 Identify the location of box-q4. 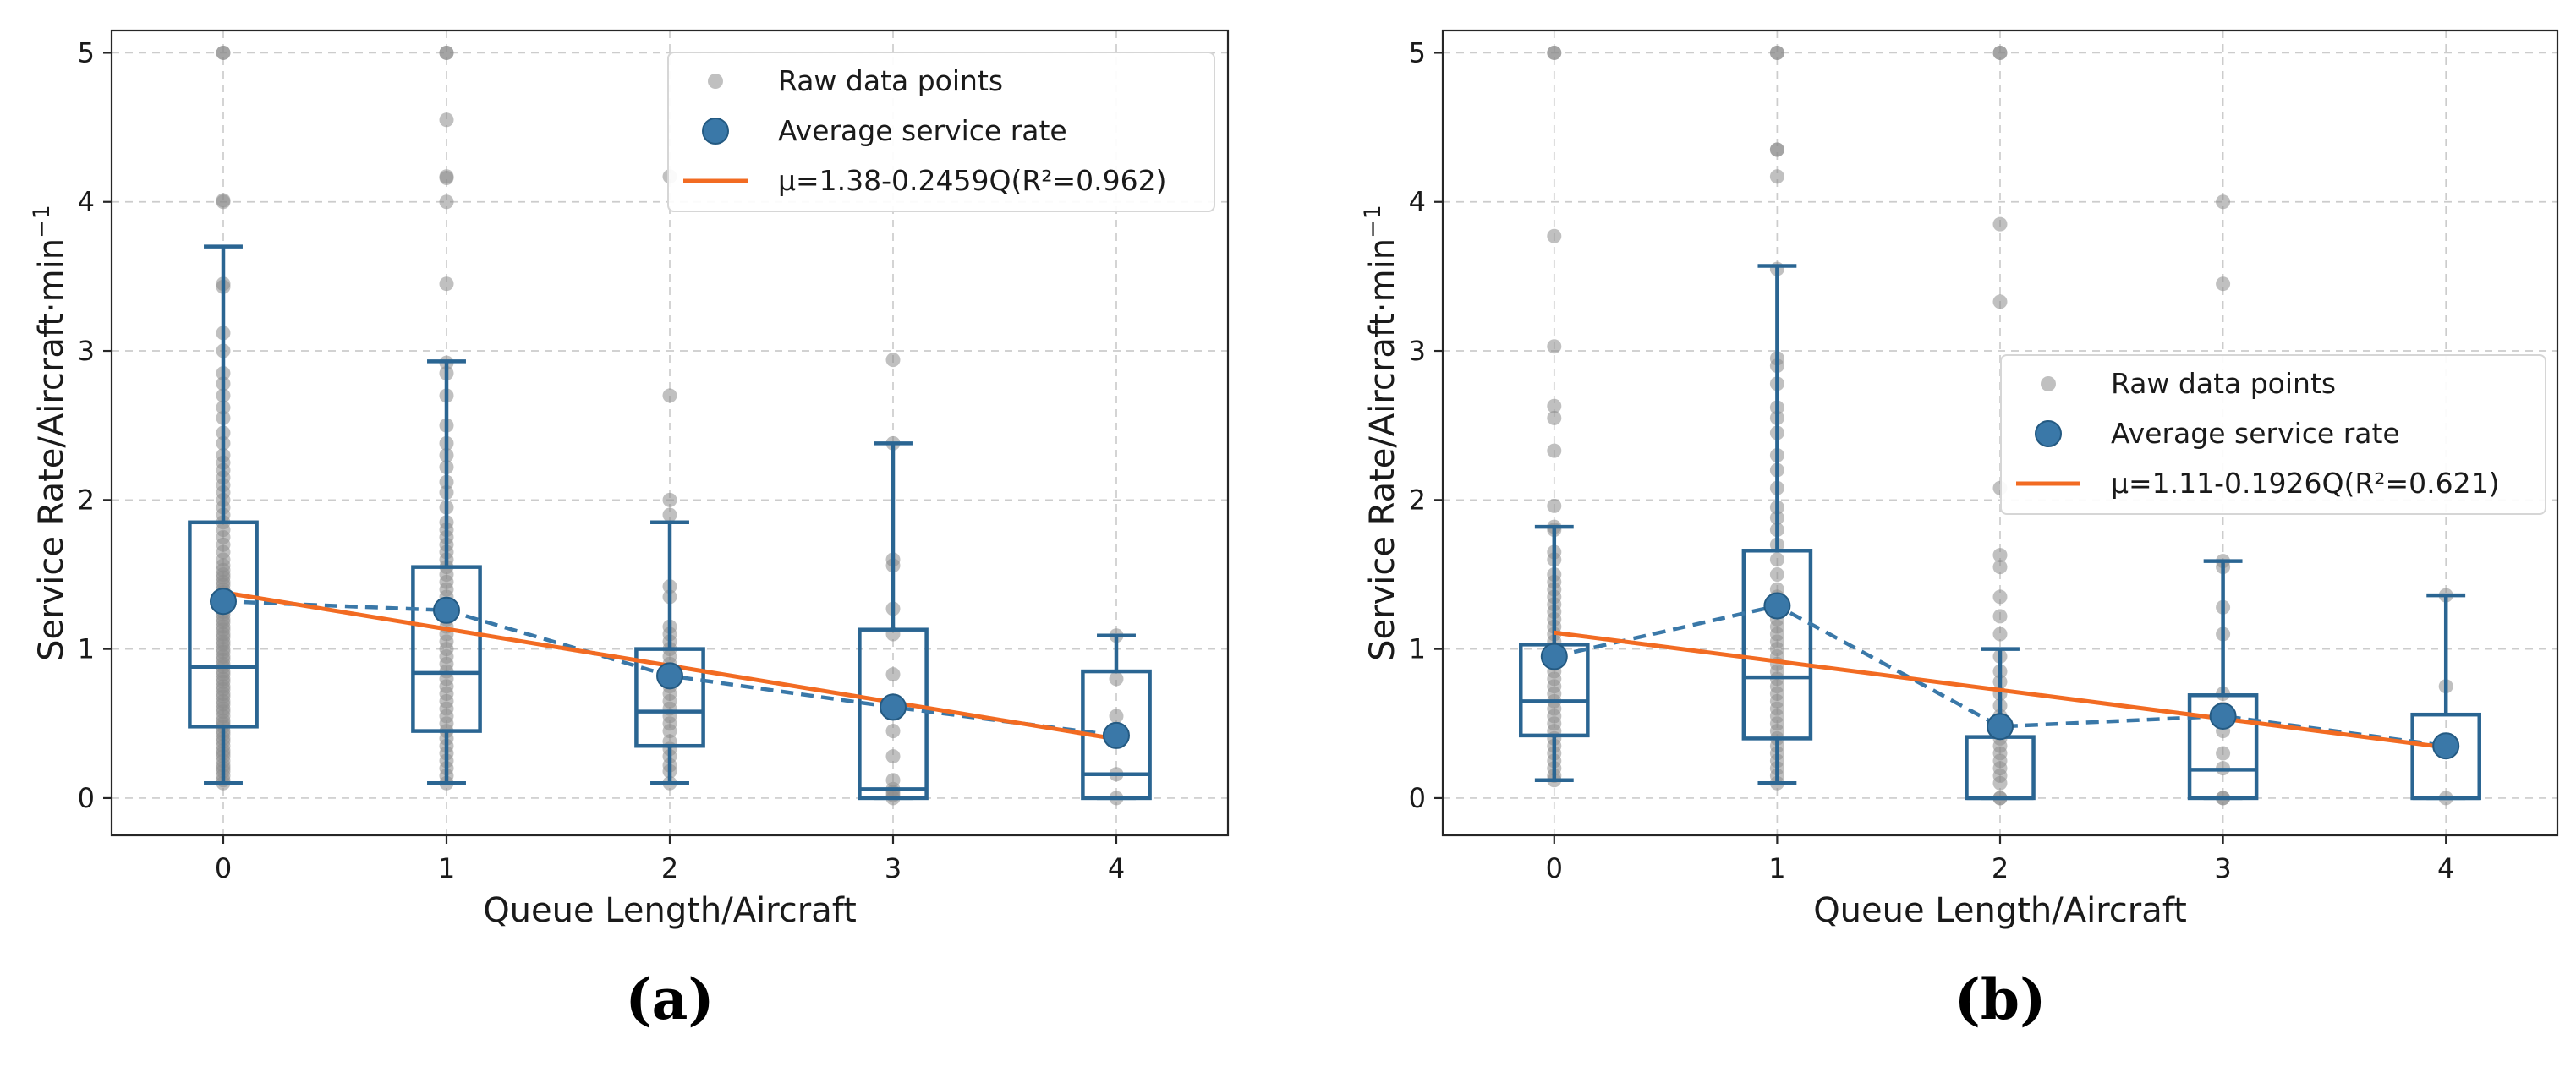
(2445, 697).